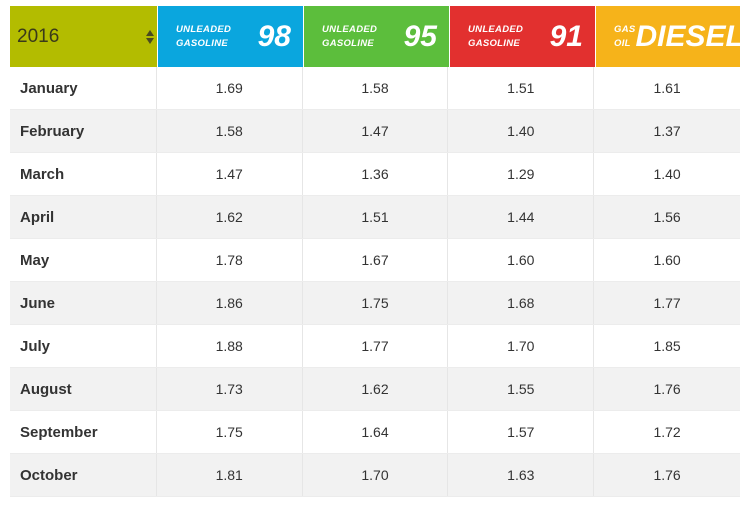  I want to click on price-cell: 1.73, so click(230, 389).